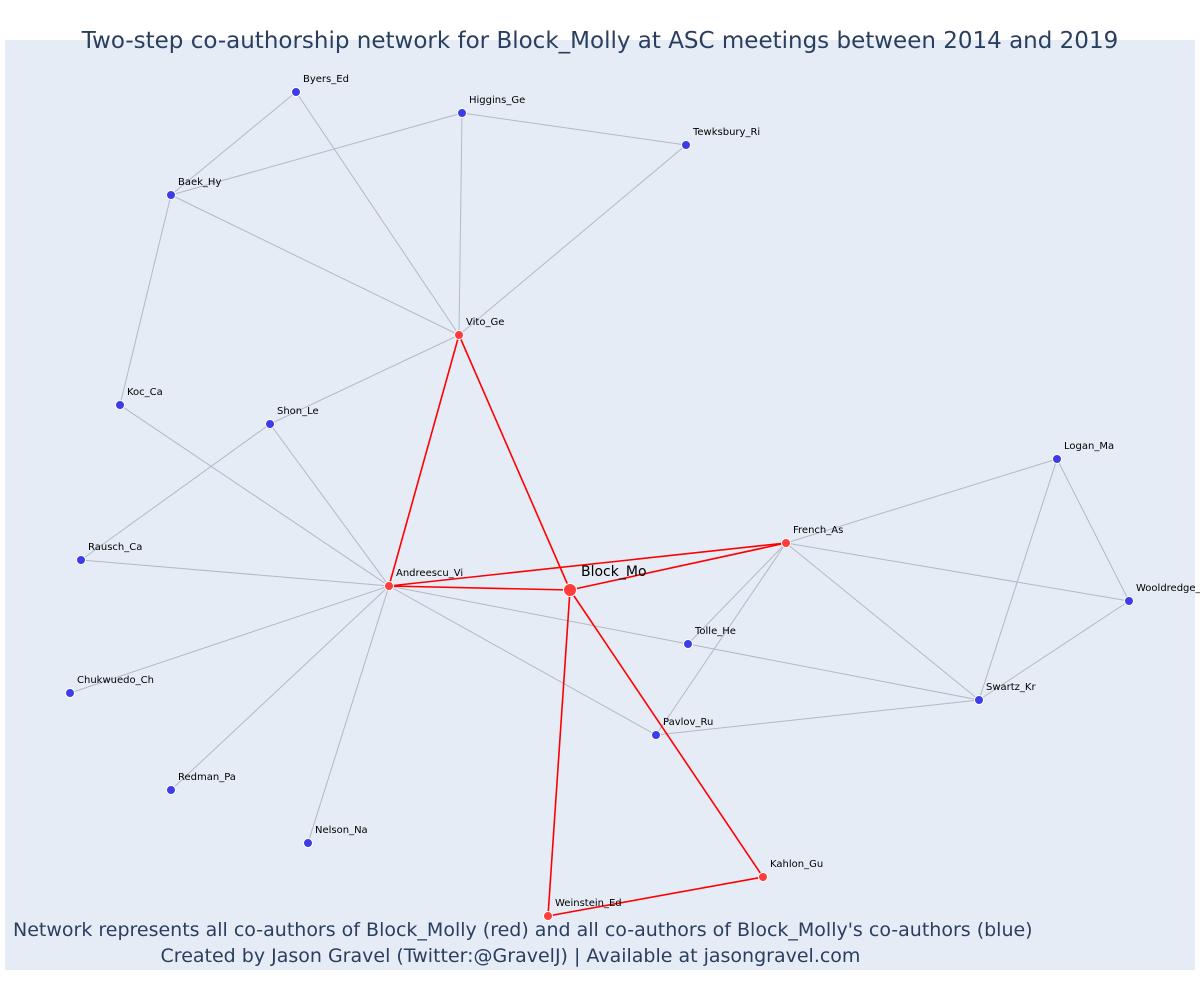  What do you see at coordinates (329, 505) in the screenshot?
I see `edge-Shon_Le-Andreescu_Vi` at bounding box center [329, 505].